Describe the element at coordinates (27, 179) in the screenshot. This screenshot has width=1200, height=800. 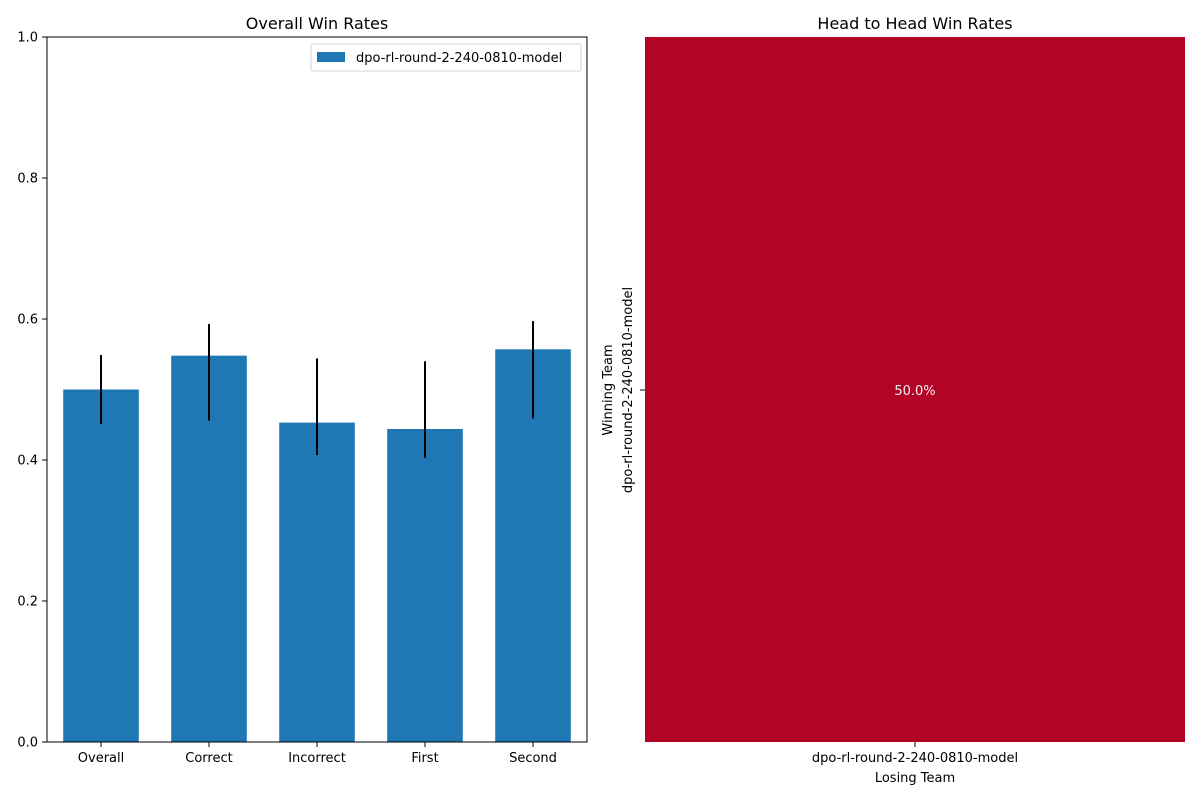
I see `y-tick-label: 0.8` at that location.